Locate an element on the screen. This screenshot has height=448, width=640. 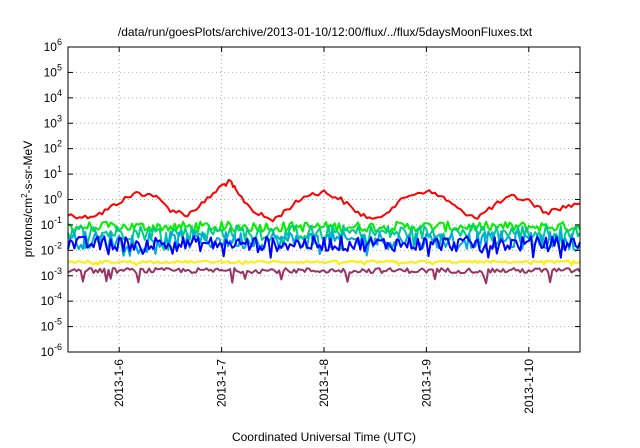
y-tick-label: 10³ is located at coordinates (53, 121).